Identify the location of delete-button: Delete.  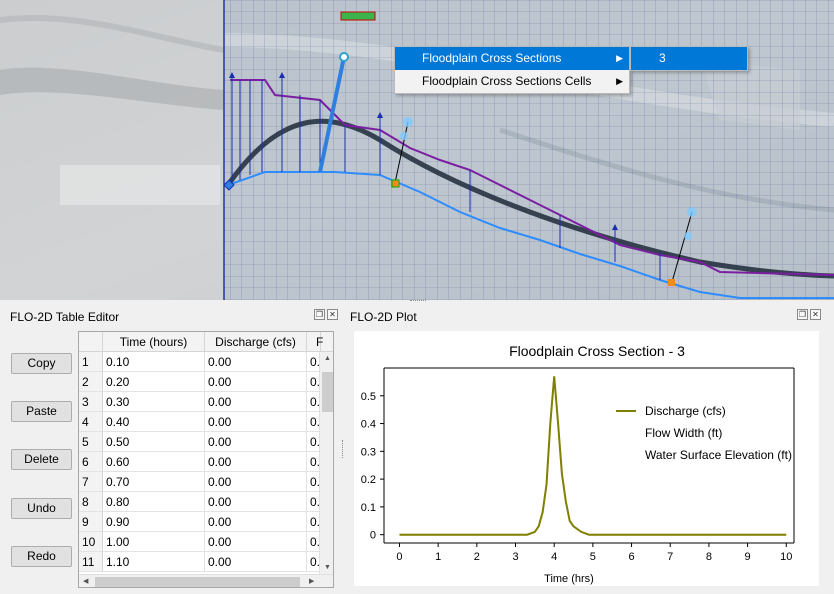
(41, 459).